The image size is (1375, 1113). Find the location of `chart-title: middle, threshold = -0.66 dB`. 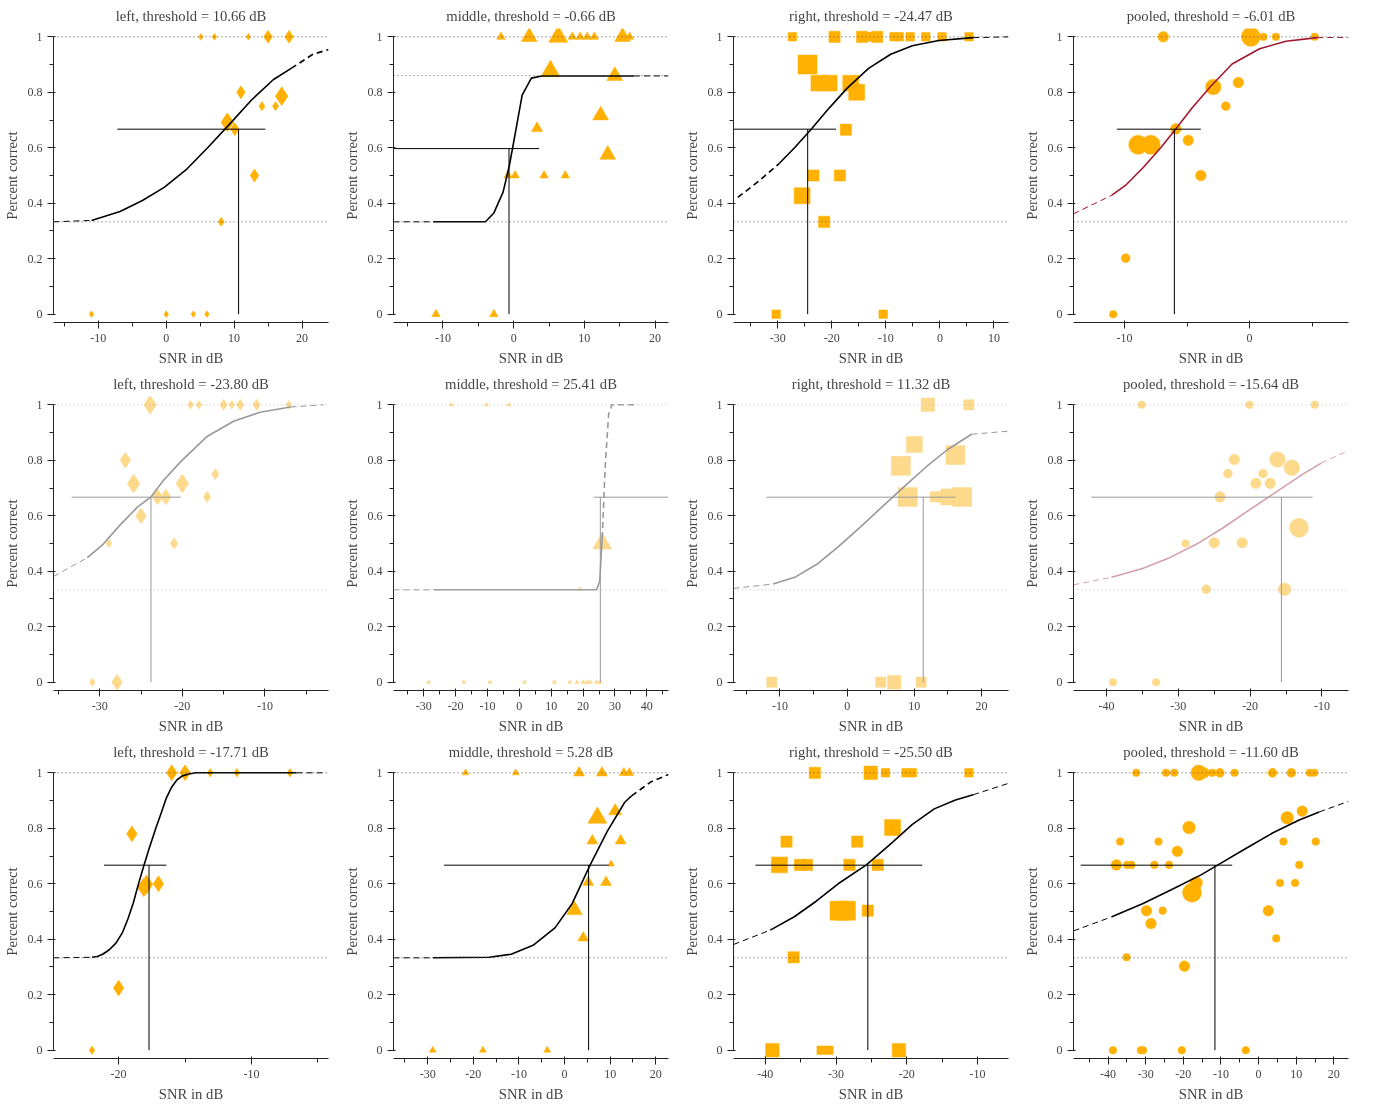

chart-title: middle, threshold = -0.66 dB is located at coordinates (531, 15).